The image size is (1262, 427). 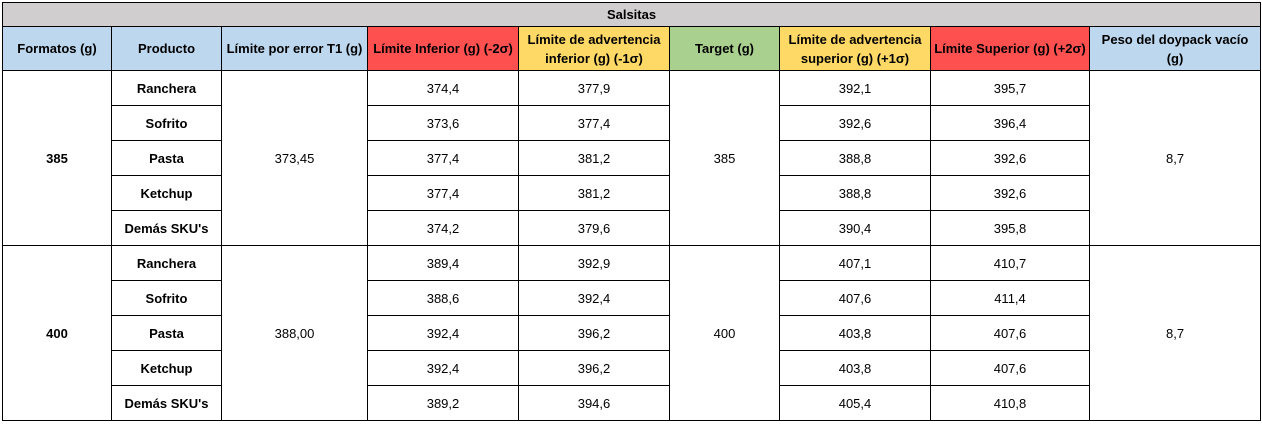 What do you see at coordinates (443, 263) in the screenshot?
I see `limite-inferior-cell: 389,4` at bounding box center [443, 263].